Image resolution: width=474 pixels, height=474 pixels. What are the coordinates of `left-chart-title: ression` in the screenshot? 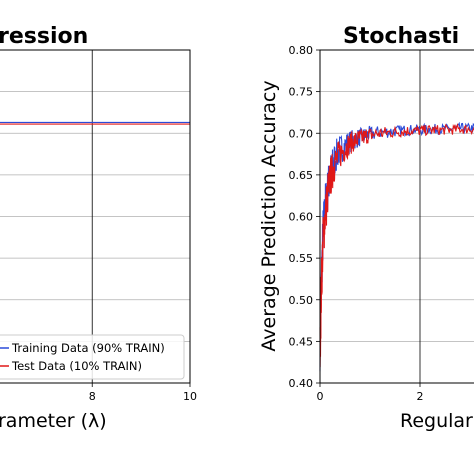 It's located at (44, 36).